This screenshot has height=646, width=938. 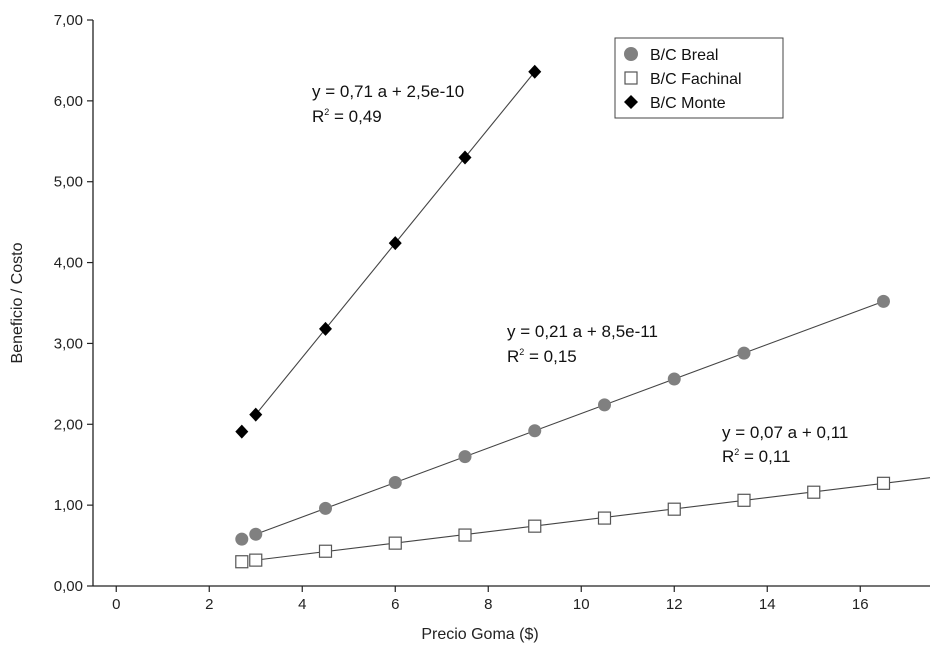 I want to click on x-axis-title: Precio Goma ($), so click(x=479, y=634).